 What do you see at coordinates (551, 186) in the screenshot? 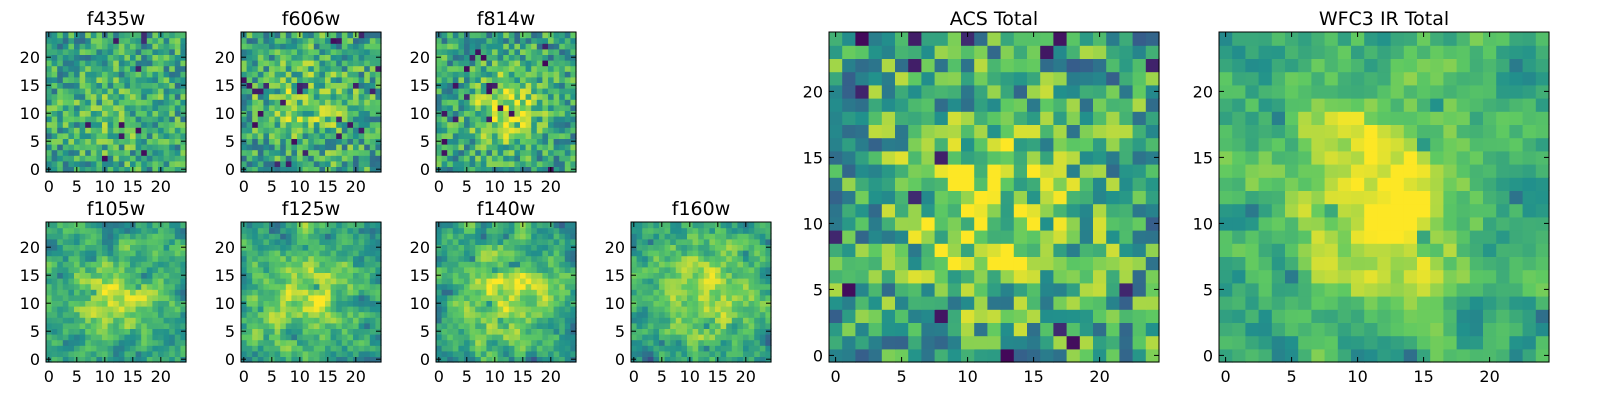
I see `x-tick-label: 20` at bounding box center [551, 186].